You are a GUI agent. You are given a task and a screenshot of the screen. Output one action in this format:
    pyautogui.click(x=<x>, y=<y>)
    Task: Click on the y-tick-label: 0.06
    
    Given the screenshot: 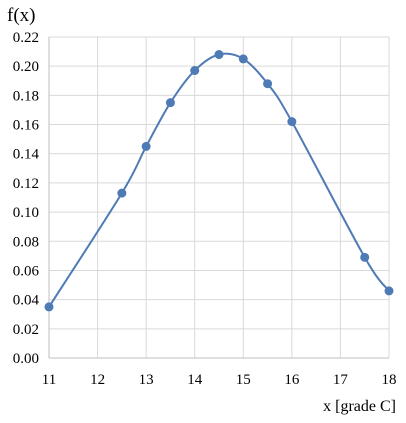 What is the action you would take?
    pyautogui.click(x=26, y=271)
    